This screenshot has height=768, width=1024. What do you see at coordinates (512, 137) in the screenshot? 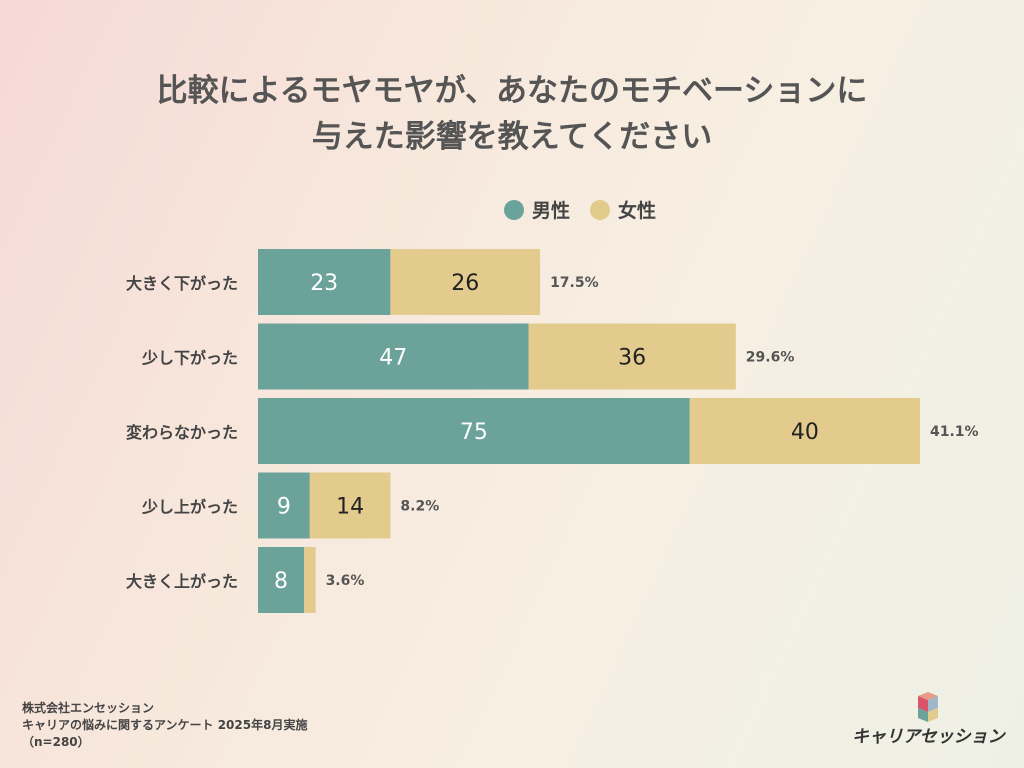
I see `title-line-2: 与えた影響を教えてください` at bounding box center [512, 137].